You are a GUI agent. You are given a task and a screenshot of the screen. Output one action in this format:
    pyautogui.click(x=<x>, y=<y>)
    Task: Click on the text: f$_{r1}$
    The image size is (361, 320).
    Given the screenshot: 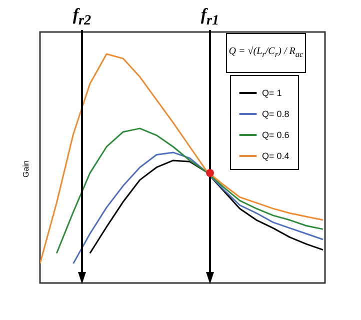 What is the action you would take?
    pyautogui.click(x=210, y=16)
    